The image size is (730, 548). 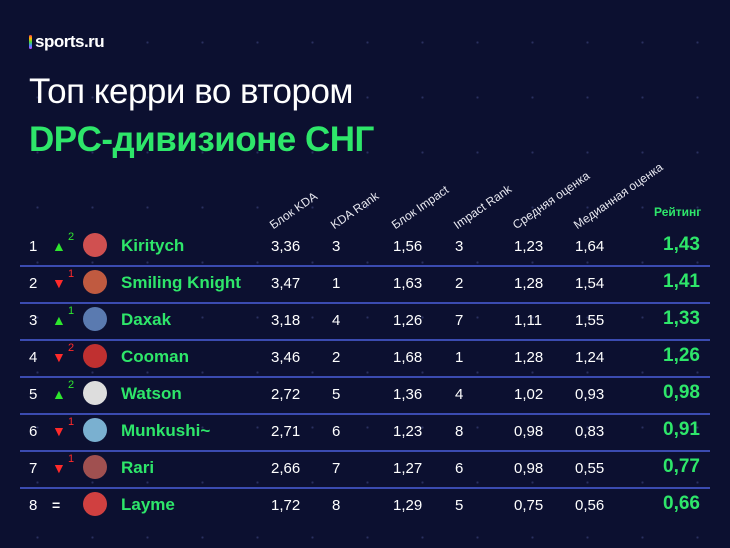 What do you see at coordinates (286, 320) in the screenshot?
I see `kda: 3,18` at bounding box center [286, 320].